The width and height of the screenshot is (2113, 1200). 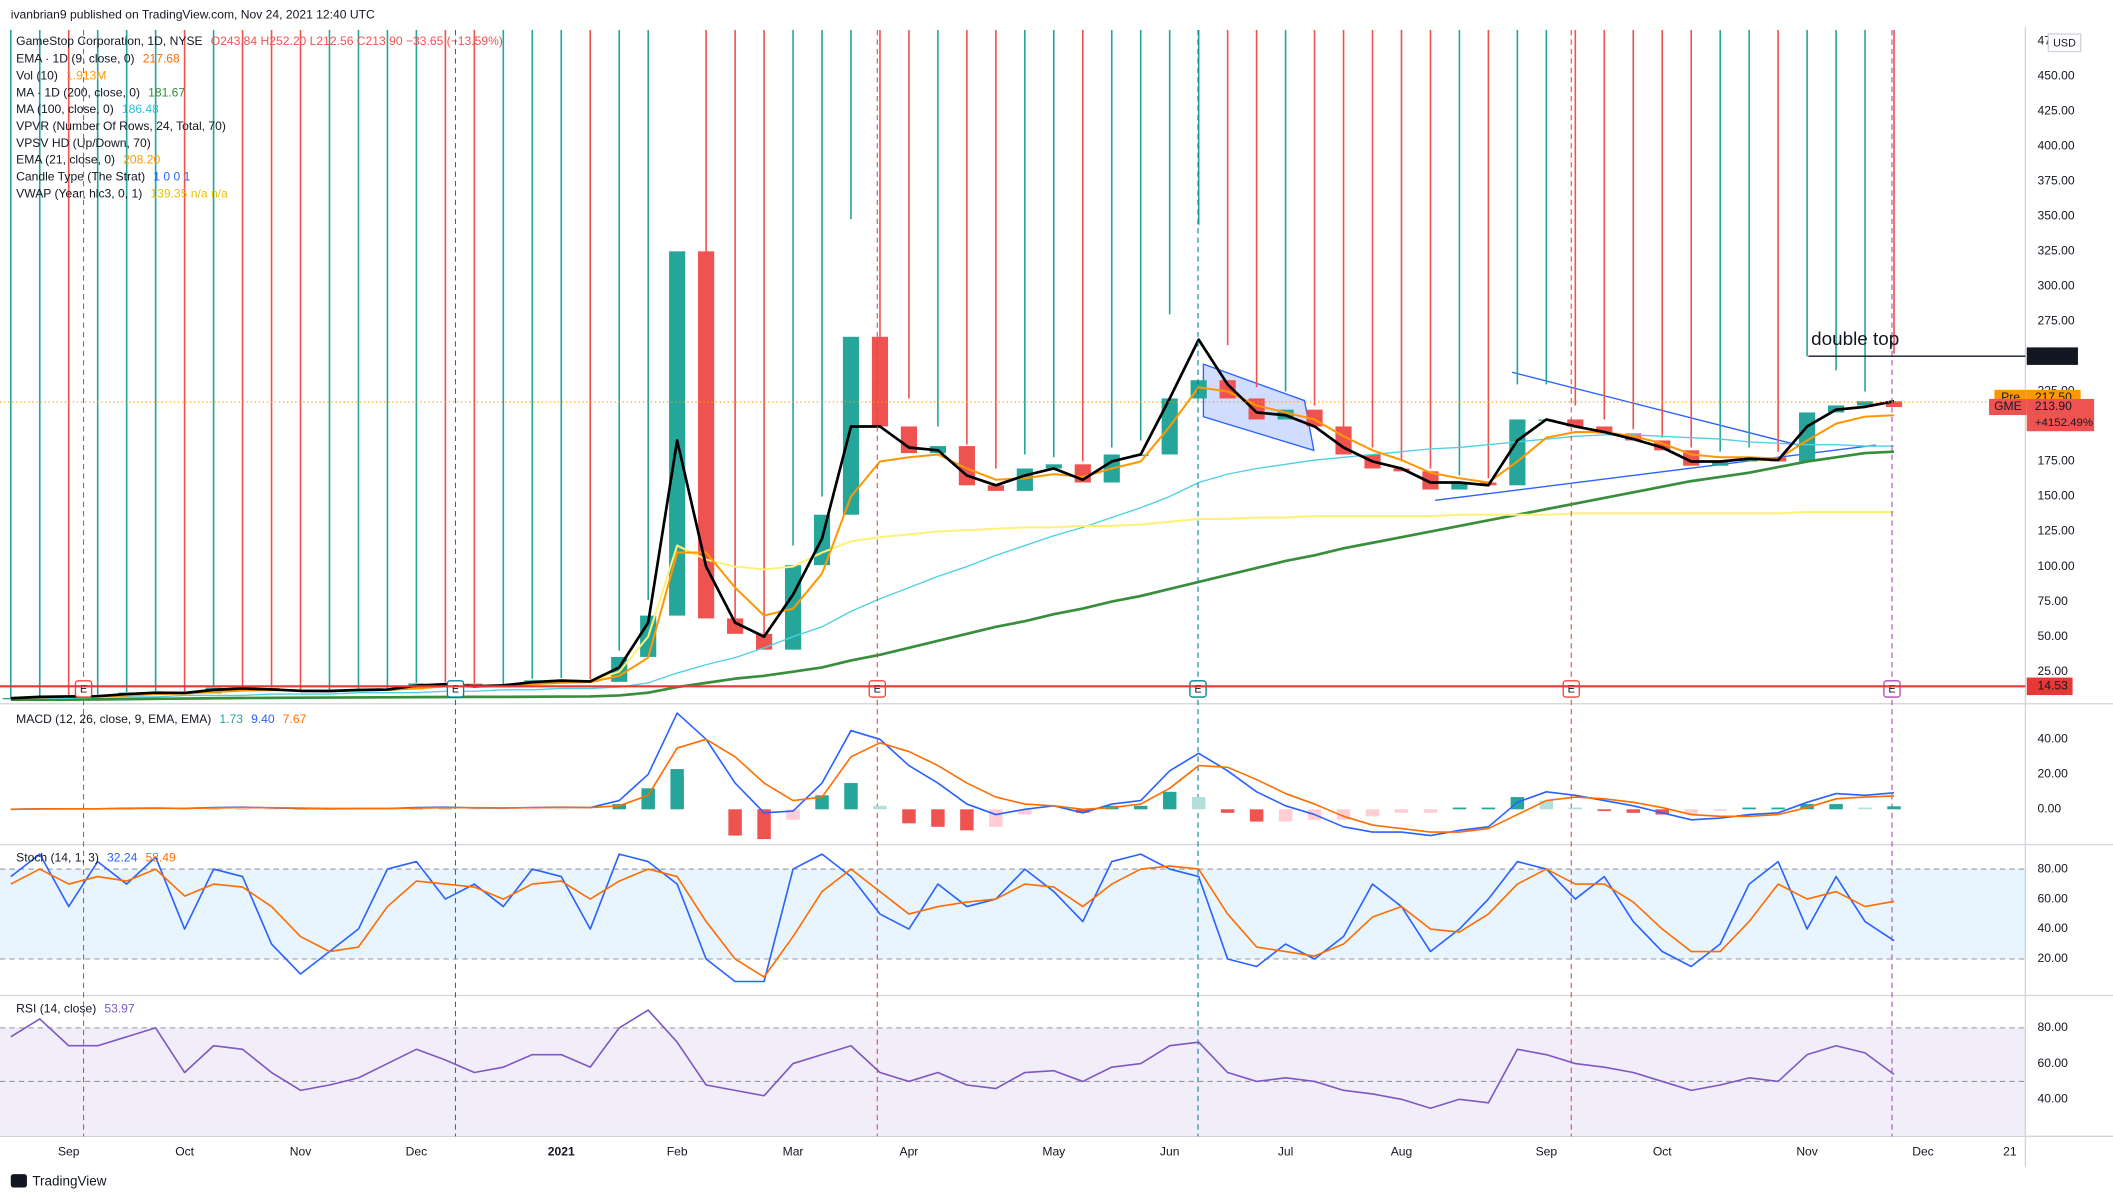 I want to click on y-tick-label: 150.00, so click(x=2056, y=496).